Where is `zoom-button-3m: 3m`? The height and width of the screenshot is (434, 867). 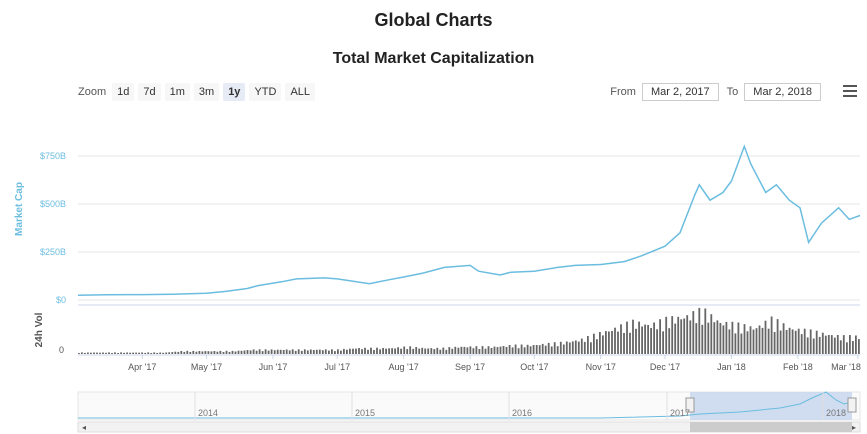 zoom-button-3m: 3m is located at coordinates (206, 92).